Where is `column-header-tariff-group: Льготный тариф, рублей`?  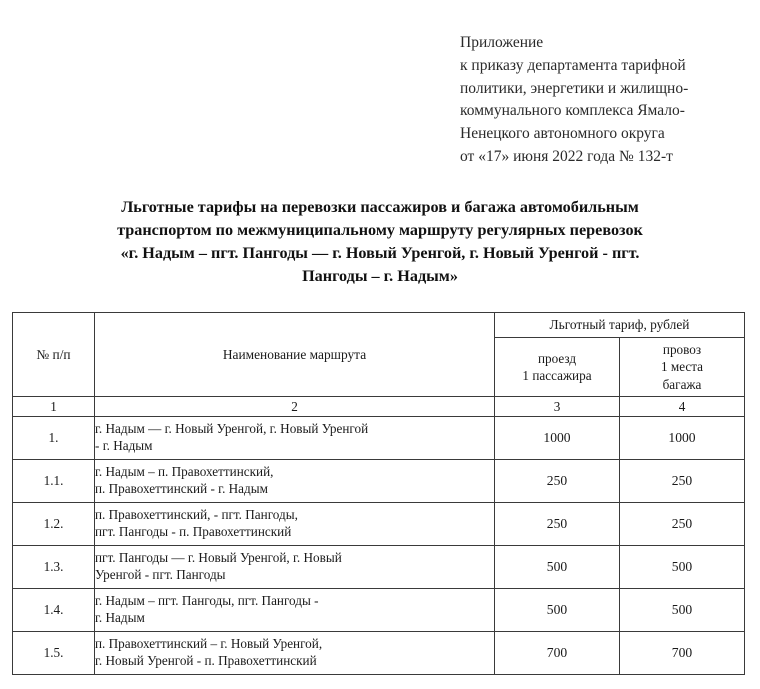
column-header-tariff-group: Льготный тариф, рублей is located at coordinates (619, 325).